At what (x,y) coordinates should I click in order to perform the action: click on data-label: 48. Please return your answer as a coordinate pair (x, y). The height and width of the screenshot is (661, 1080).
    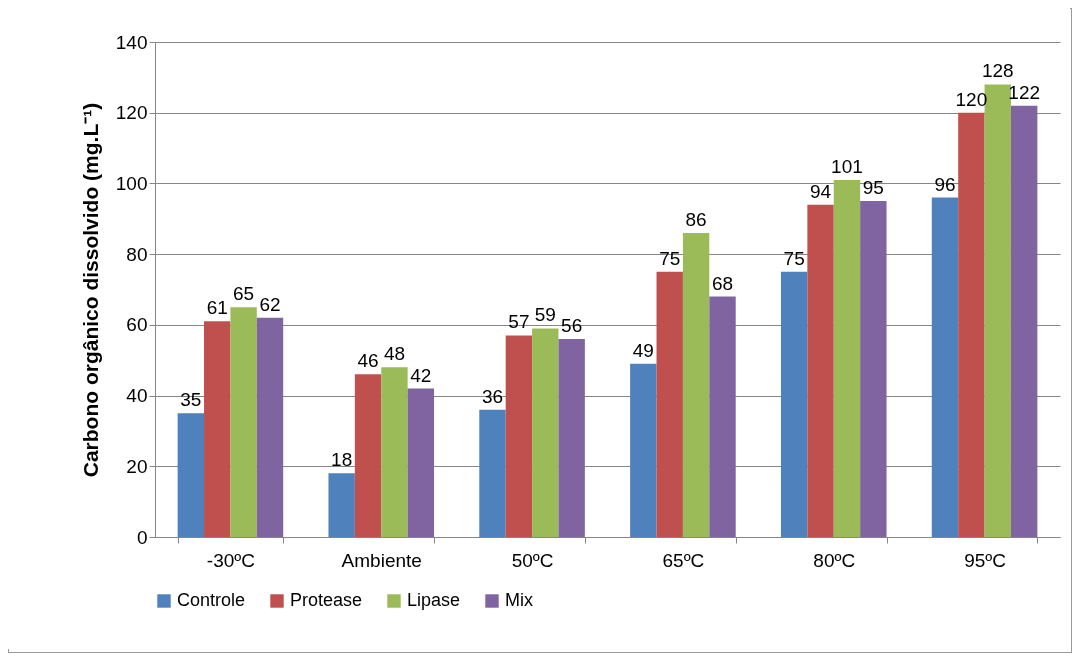
    Looking at the image, I should click on (394, 354).